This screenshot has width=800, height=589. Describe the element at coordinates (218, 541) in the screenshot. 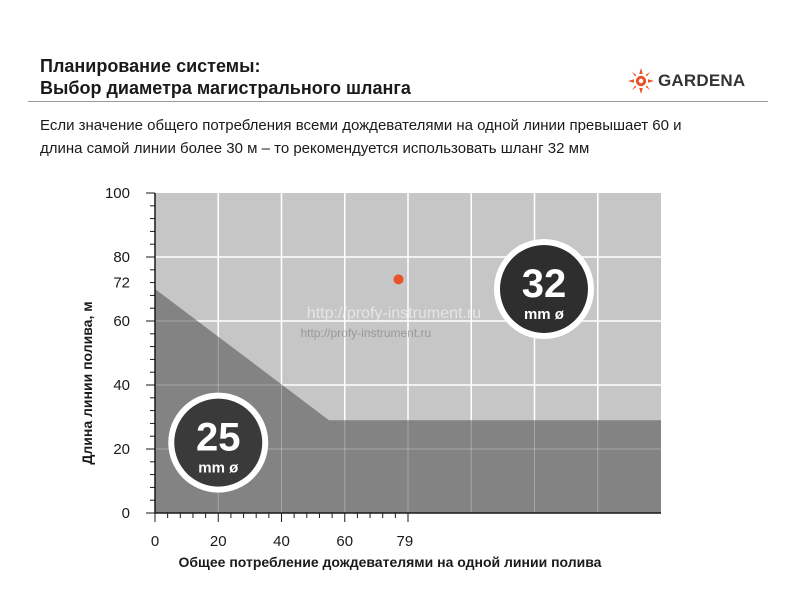

I see `x-tick-label: 20` at that location.